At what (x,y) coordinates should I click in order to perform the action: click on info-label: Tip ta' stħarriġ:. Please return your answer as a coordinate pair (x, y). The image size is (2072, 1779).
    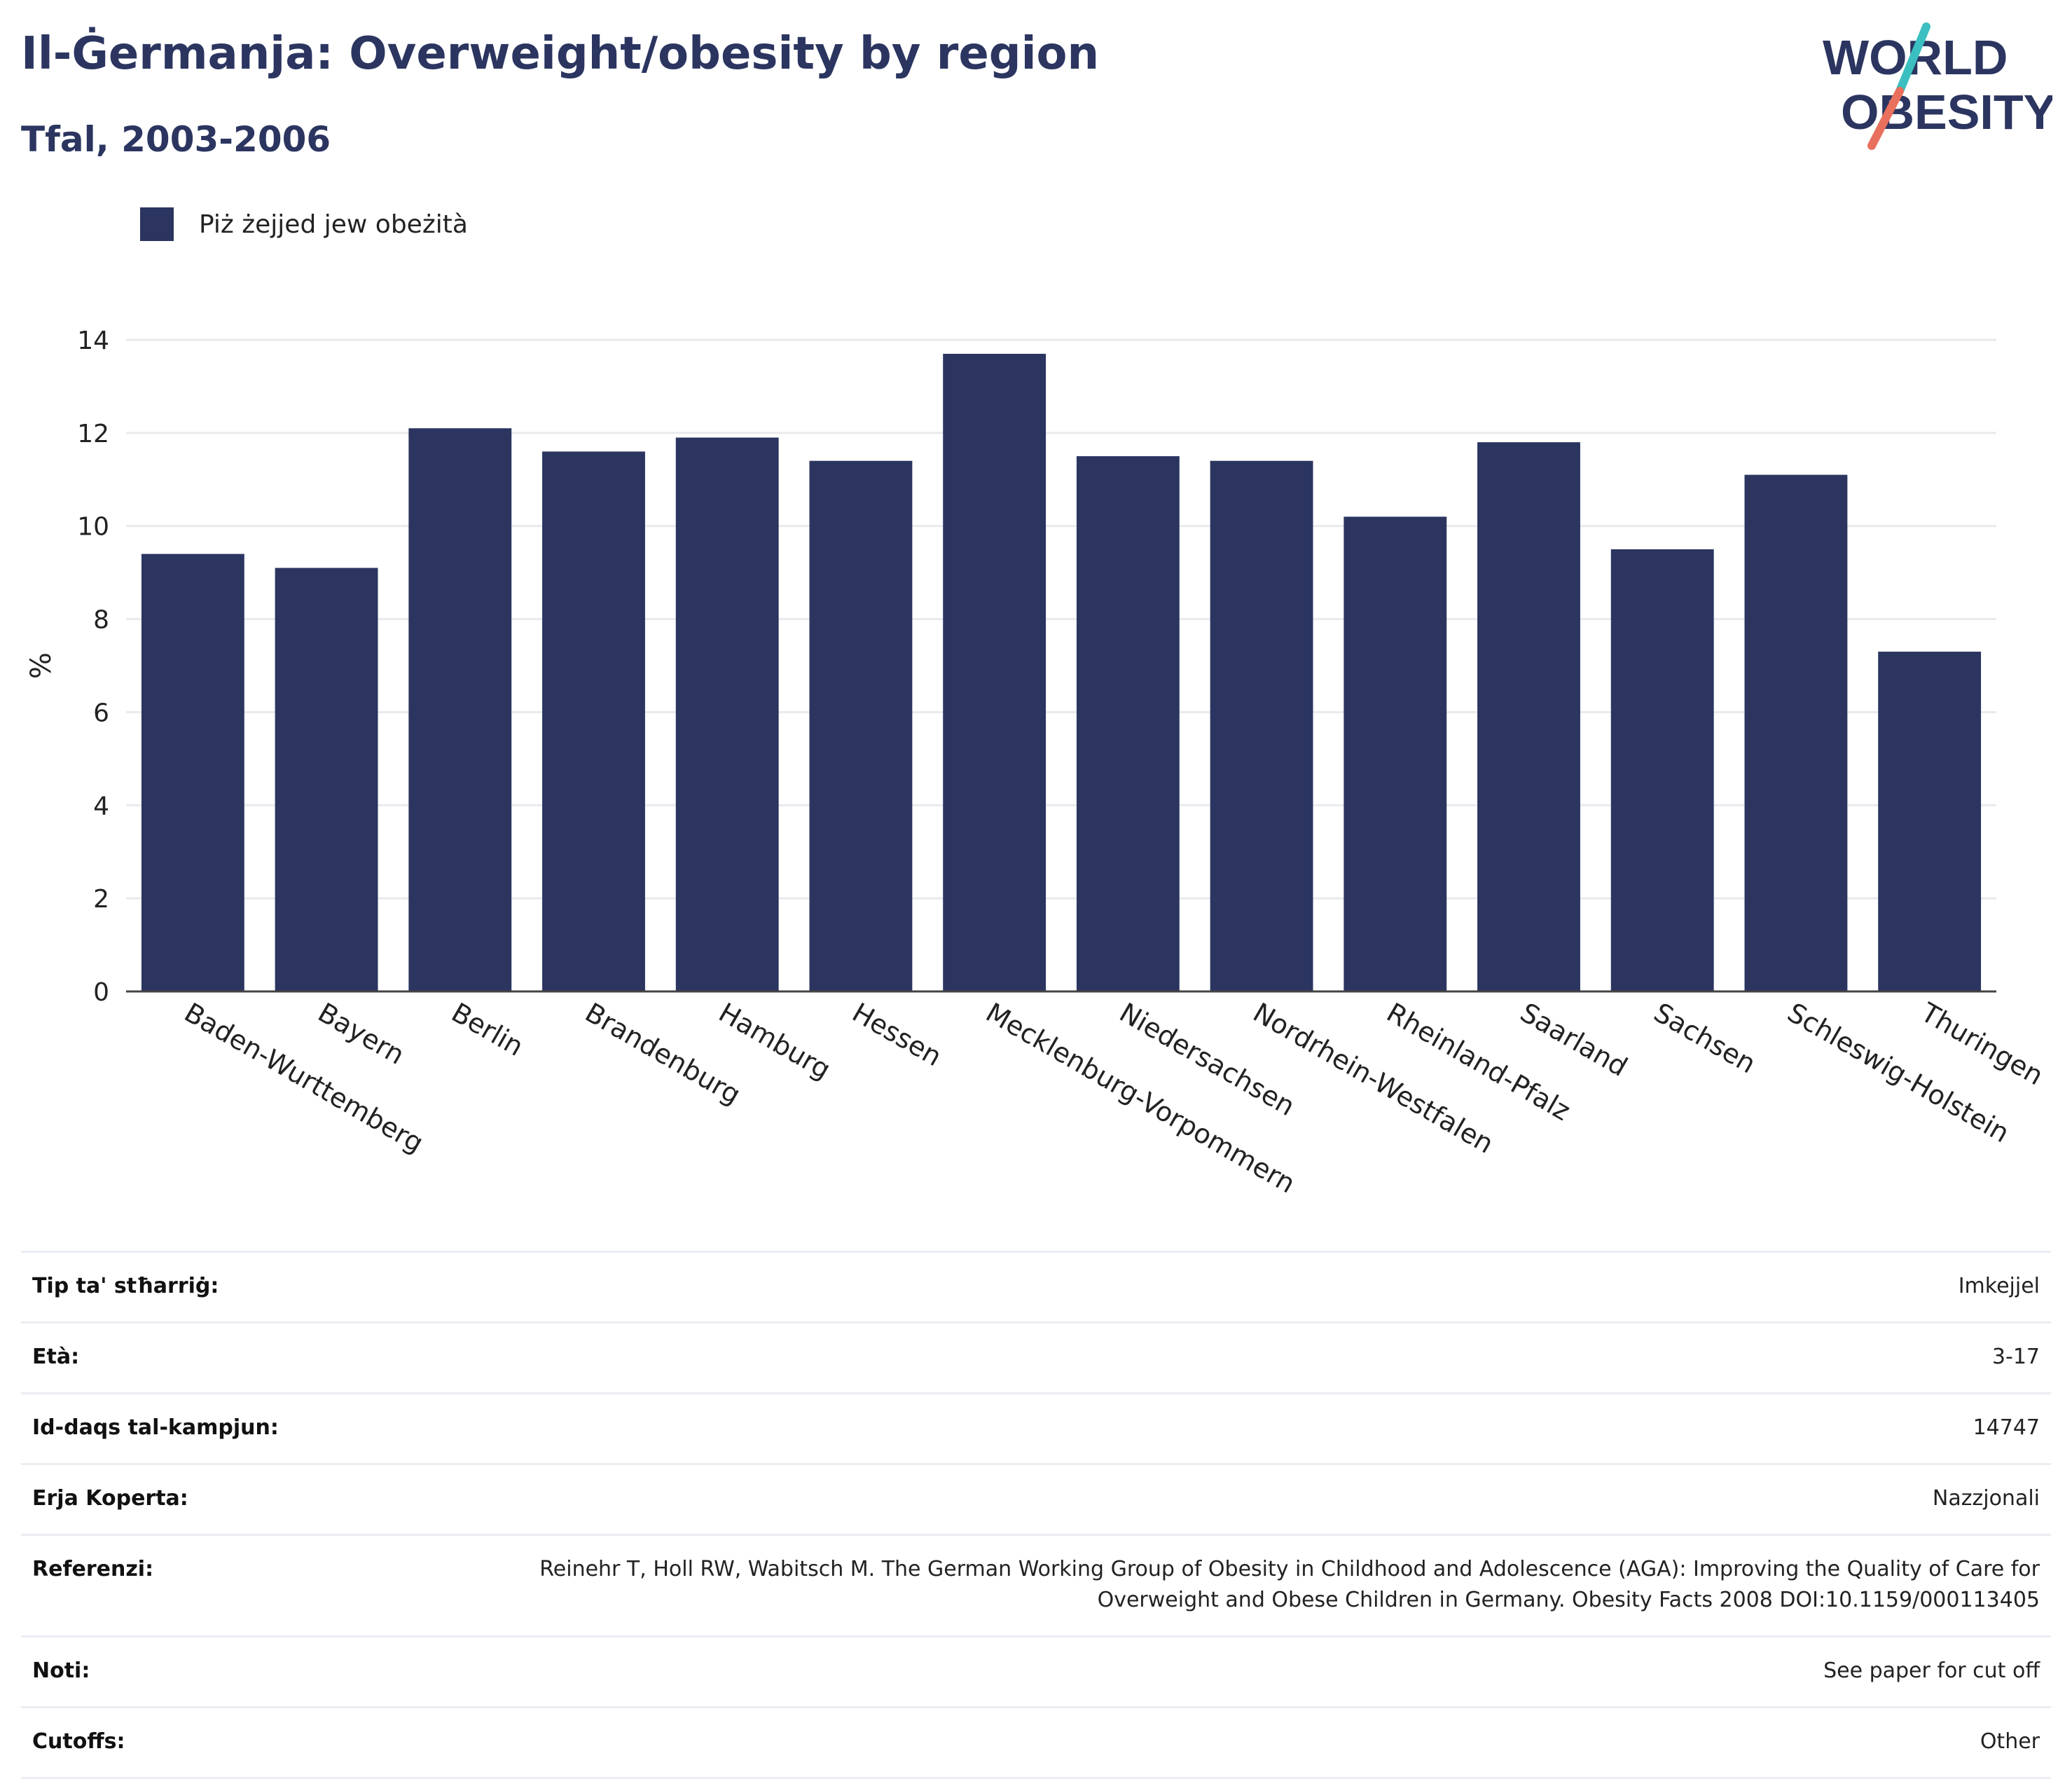
    Looking at the image, I should click on (126, 1286).